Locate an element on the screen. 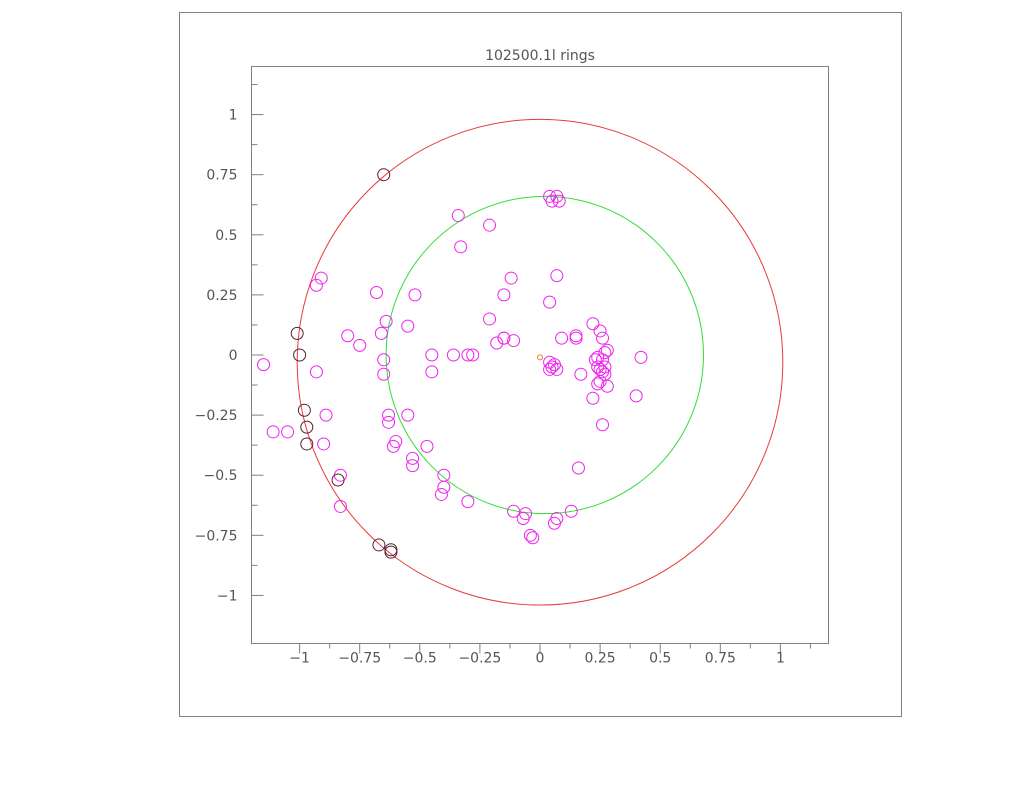  x-tick-label: −0.75 is located at coordinates (359, 659).